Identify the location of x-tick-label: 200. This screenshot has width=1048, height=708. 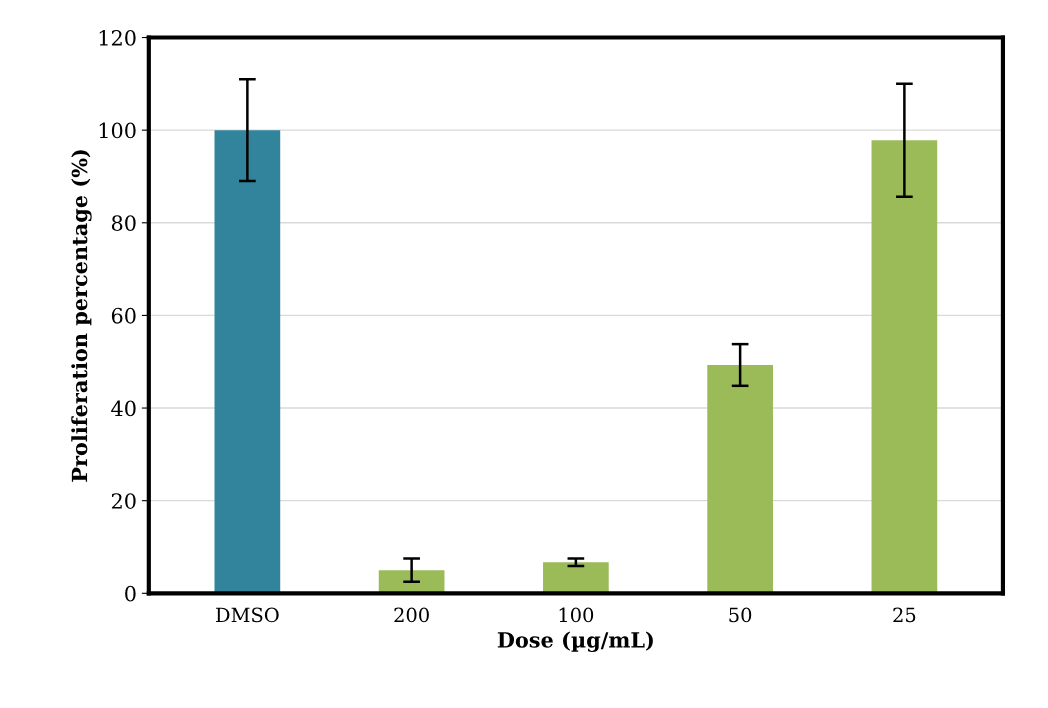
(411, 615).